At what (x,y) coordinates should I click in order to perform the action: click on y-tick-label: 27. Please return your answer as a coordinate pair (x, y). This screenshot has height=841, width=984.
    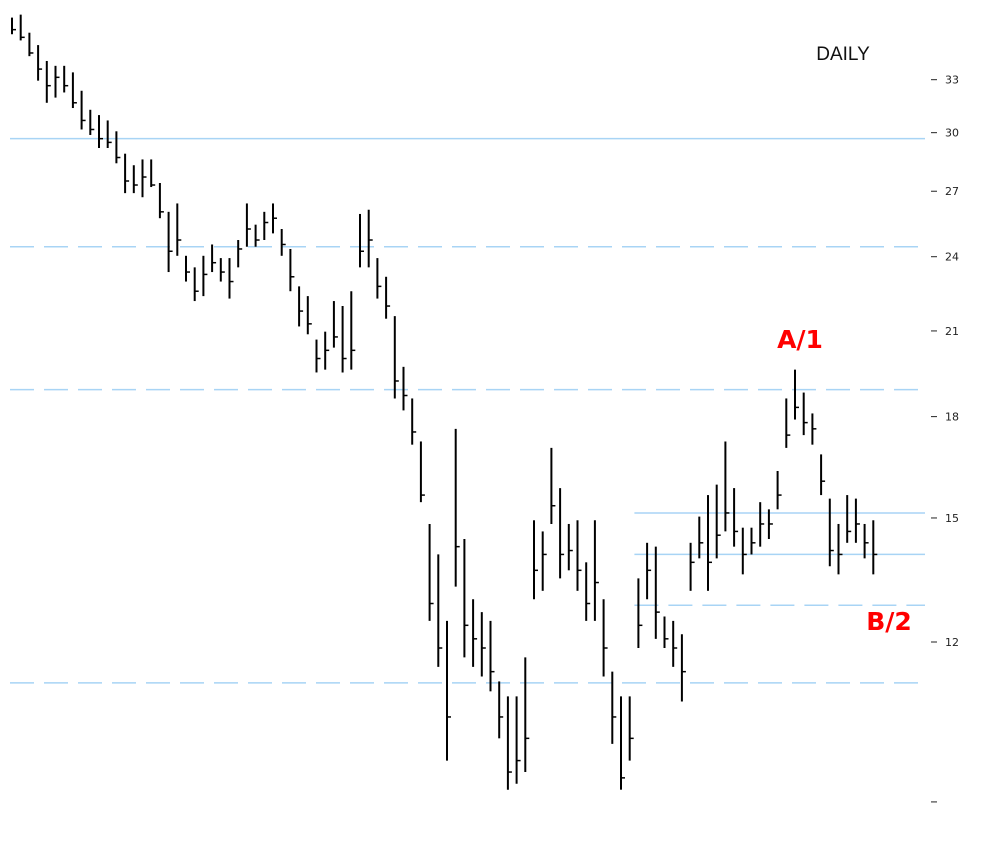
    Looking at the image, I should click on (952, 191).